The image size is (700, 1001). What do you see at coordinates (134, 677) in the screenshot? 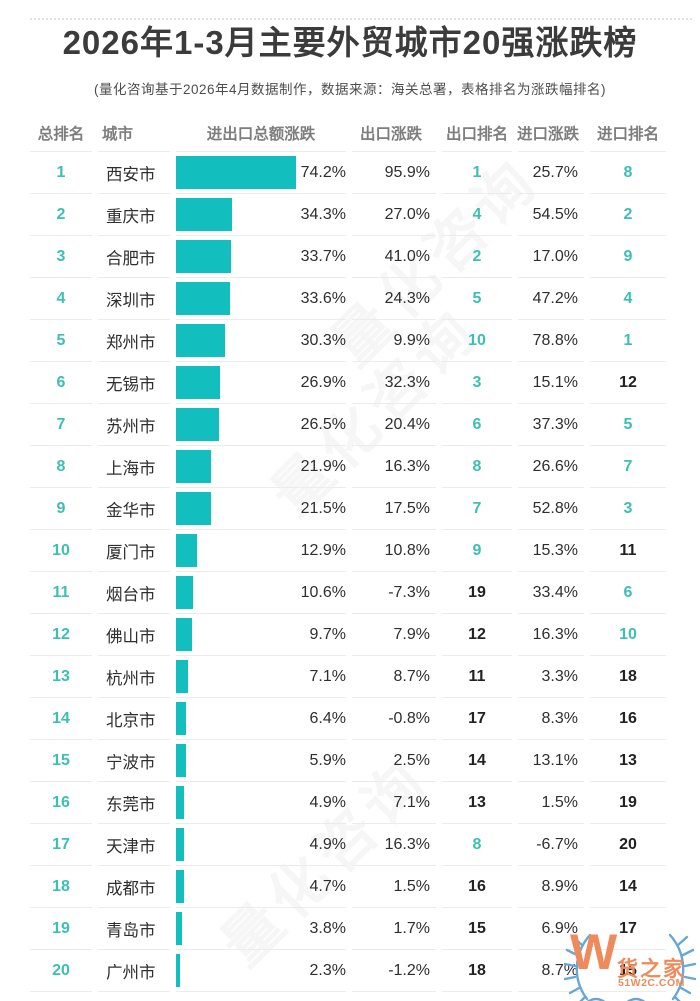
I see `city-cell: 杭州市` at bounding box center [134, 677].